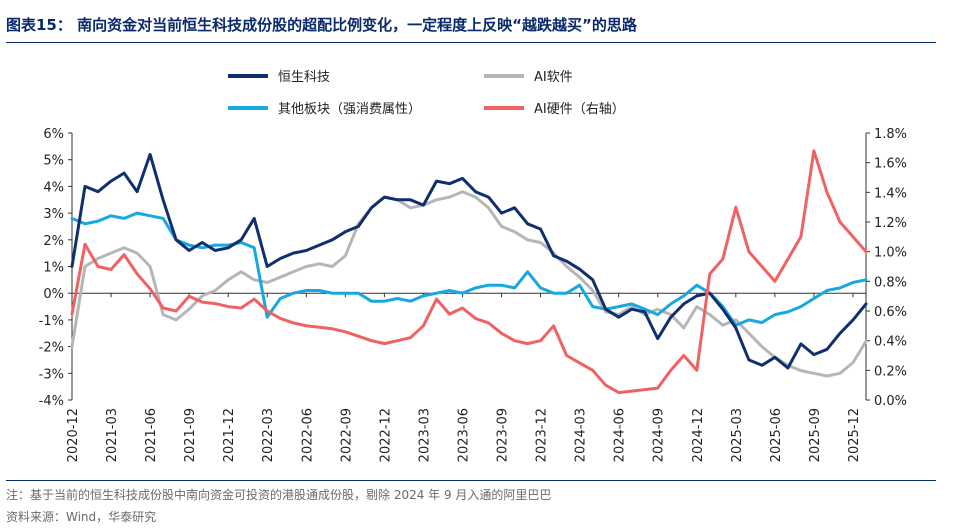 The height and width of the screenshot is (532, 954). I want to click on x-tick-label: 2021-09, so click(190, 435).